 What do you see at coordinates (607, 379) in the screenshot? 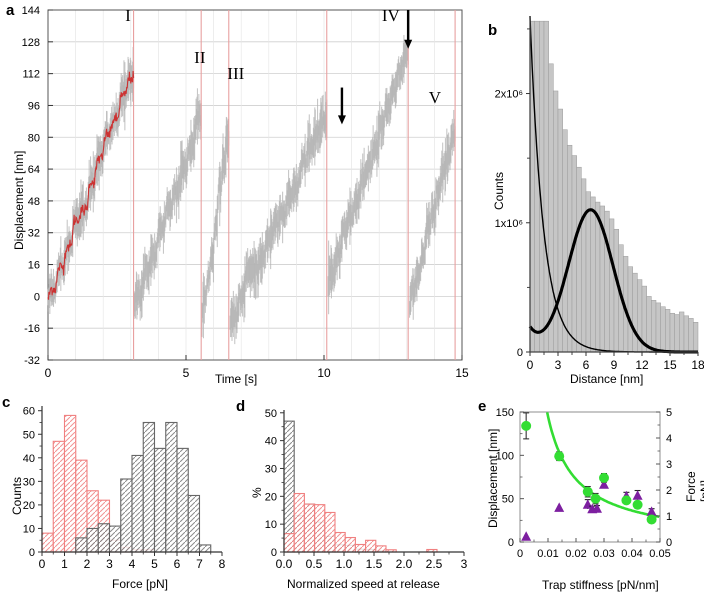
I see `panel-b-xlabel: Distance [nm]` at bounding box center [607, 379].